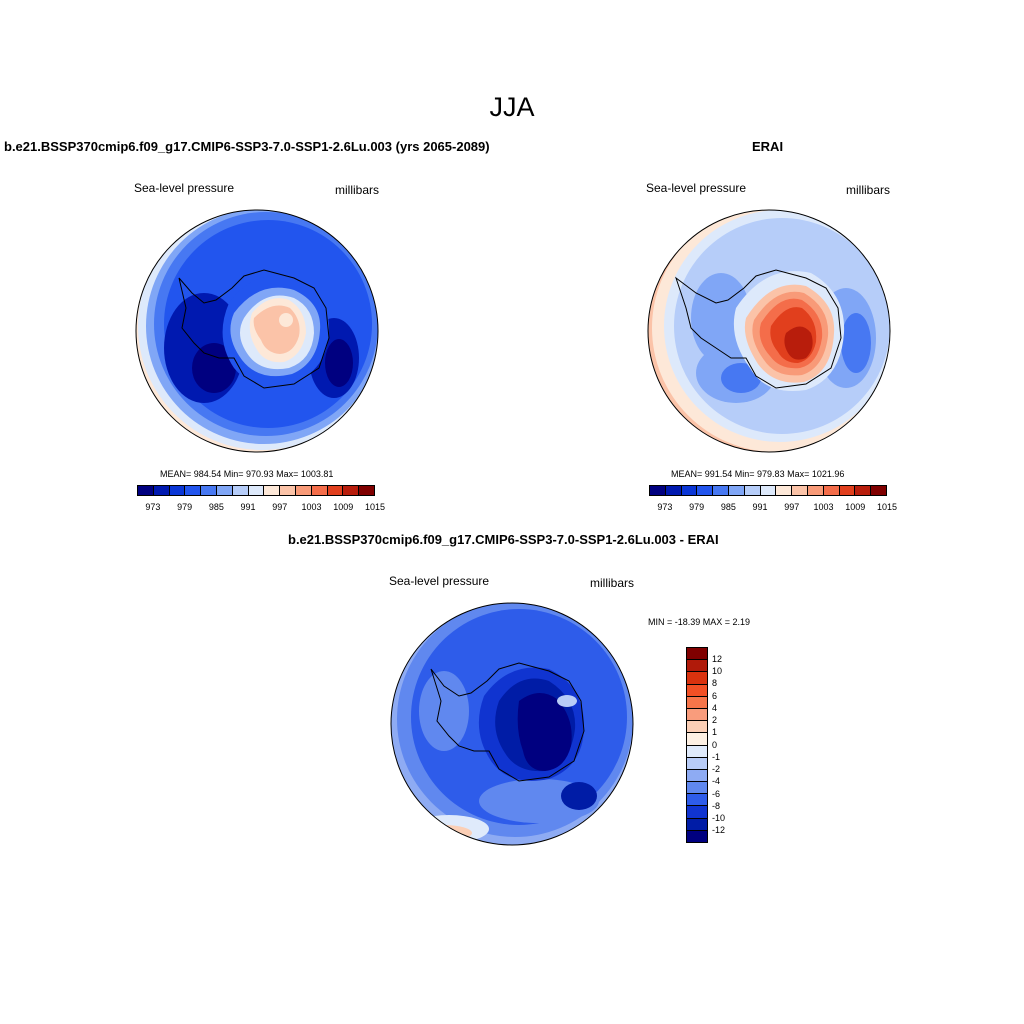  Describe the element at coordinates (248, 507) in the screenshot. I see `model-colorbar-tick-label: 991` at that location.